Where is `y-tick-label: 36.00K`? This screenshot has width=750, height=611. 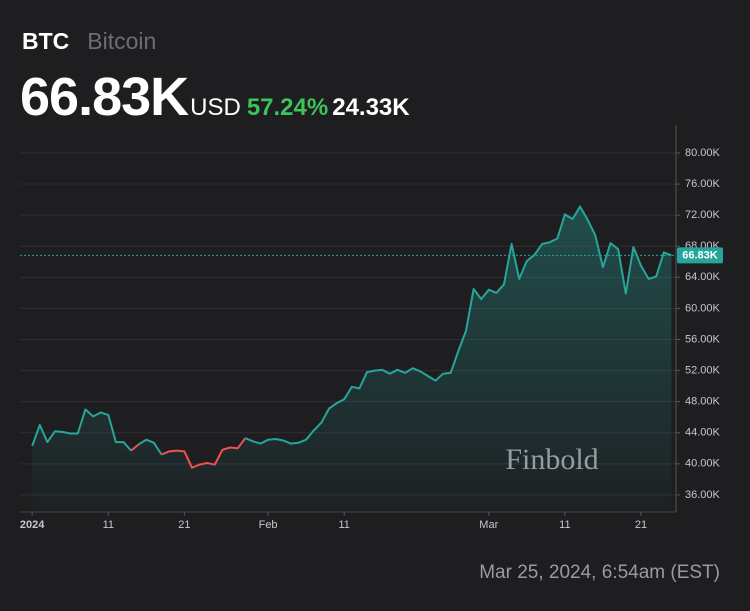
y-tick-label: 36.00K is located at coordinates (703, 495).